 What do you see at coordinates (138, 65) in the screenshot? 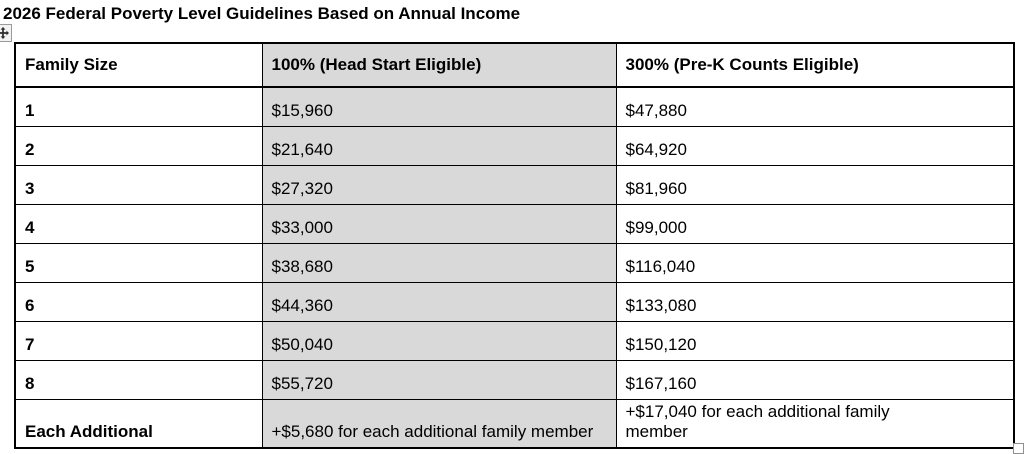
I see `col-header-family-size: Family Size` at bounding box center [138, 65].